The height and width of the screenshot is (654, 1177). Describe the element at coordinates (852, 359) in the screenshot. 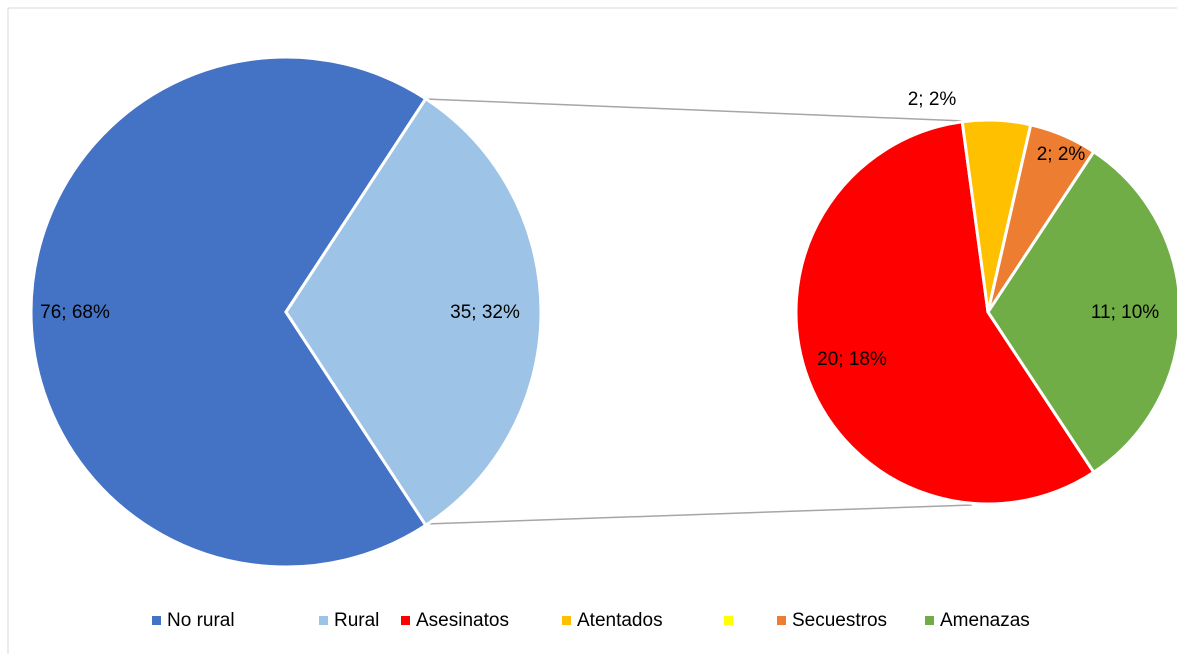

I see `data-label: 20; 18%` at that location.